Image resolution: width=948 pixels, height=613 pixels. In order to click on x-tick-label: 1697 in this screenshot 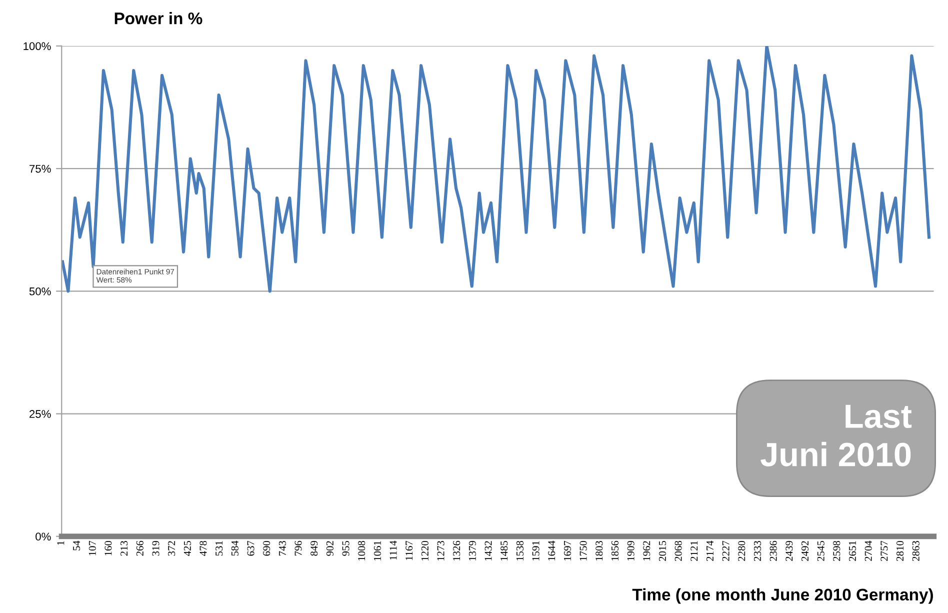, I will do `click(567, 550)`.